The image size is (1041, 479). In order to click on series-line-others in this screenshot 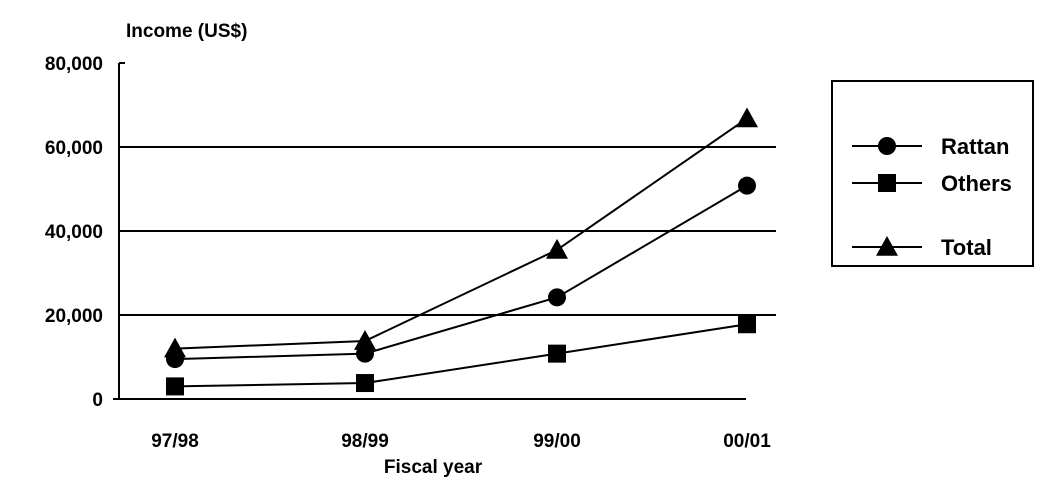, I will do `click(461, 355)`.